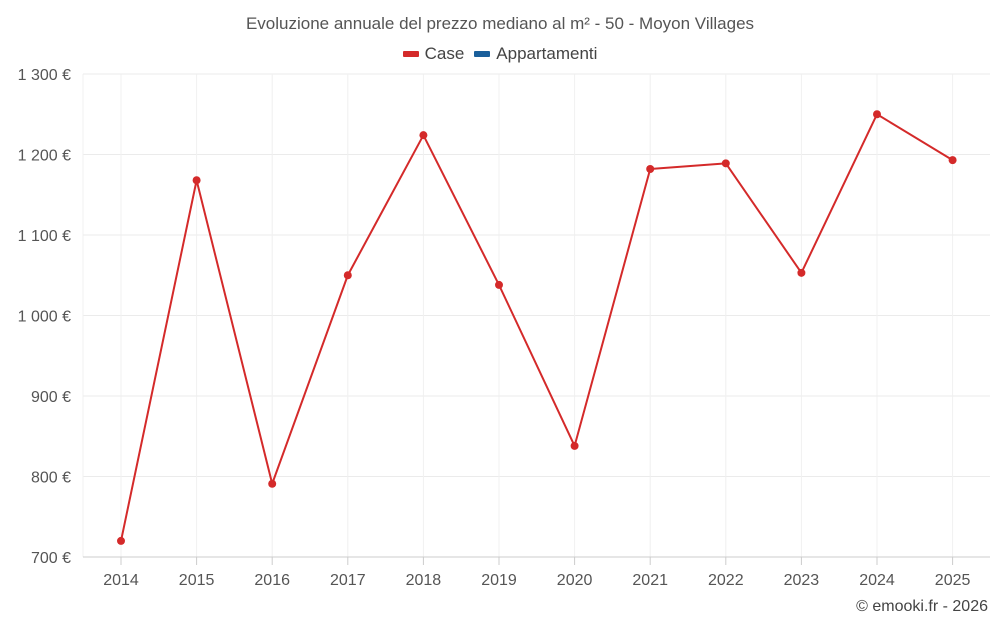 The image size is (1000, 625). I want to click on x-tick-label: 2023, so click(802, 580).